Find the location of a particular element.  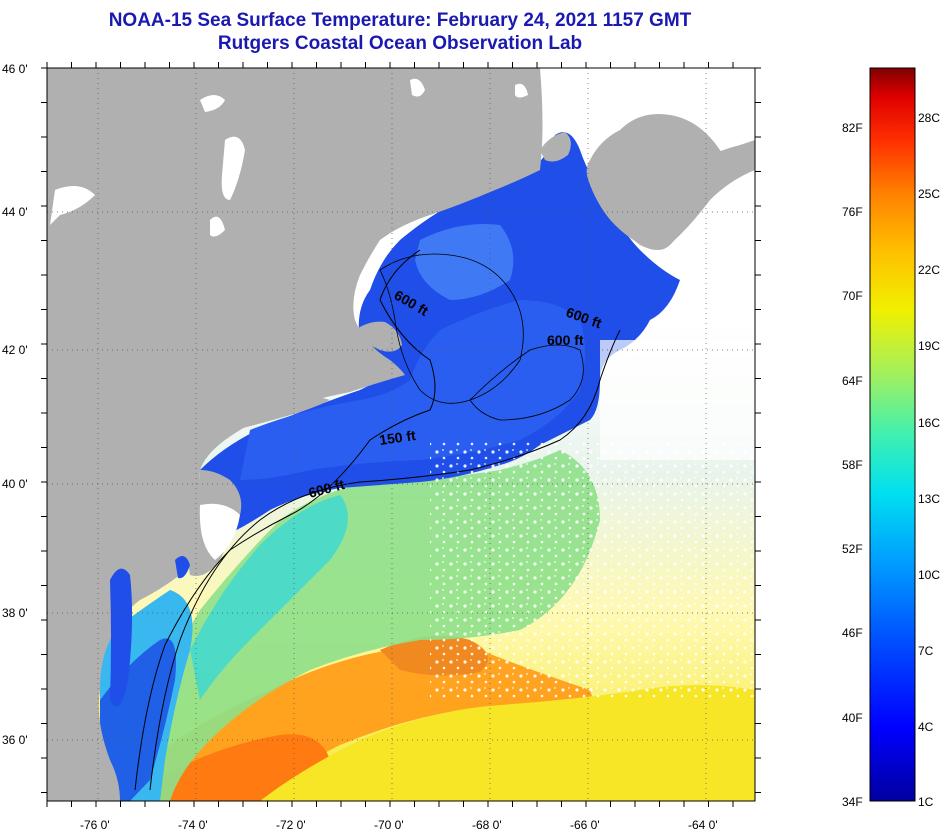

lon-label: -70 0' is located at coordinates (389, 825).